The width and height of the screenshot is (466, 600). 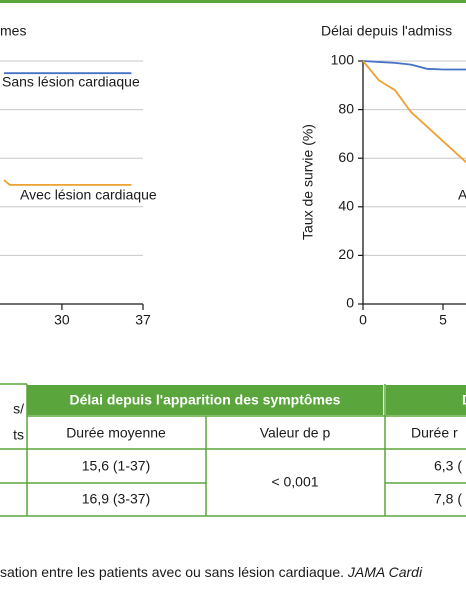 What do you see at coordinates (346, 254) in the screenshot?
I see `y-tick-label: 20` at bounding box center [346, 254].